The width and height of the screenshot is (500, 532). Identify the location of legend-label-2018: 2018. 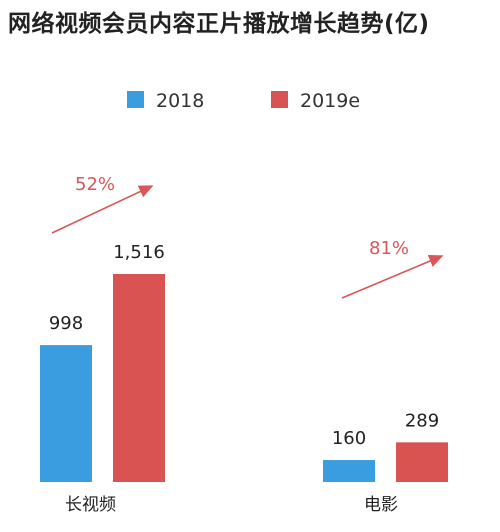
(180, 101).